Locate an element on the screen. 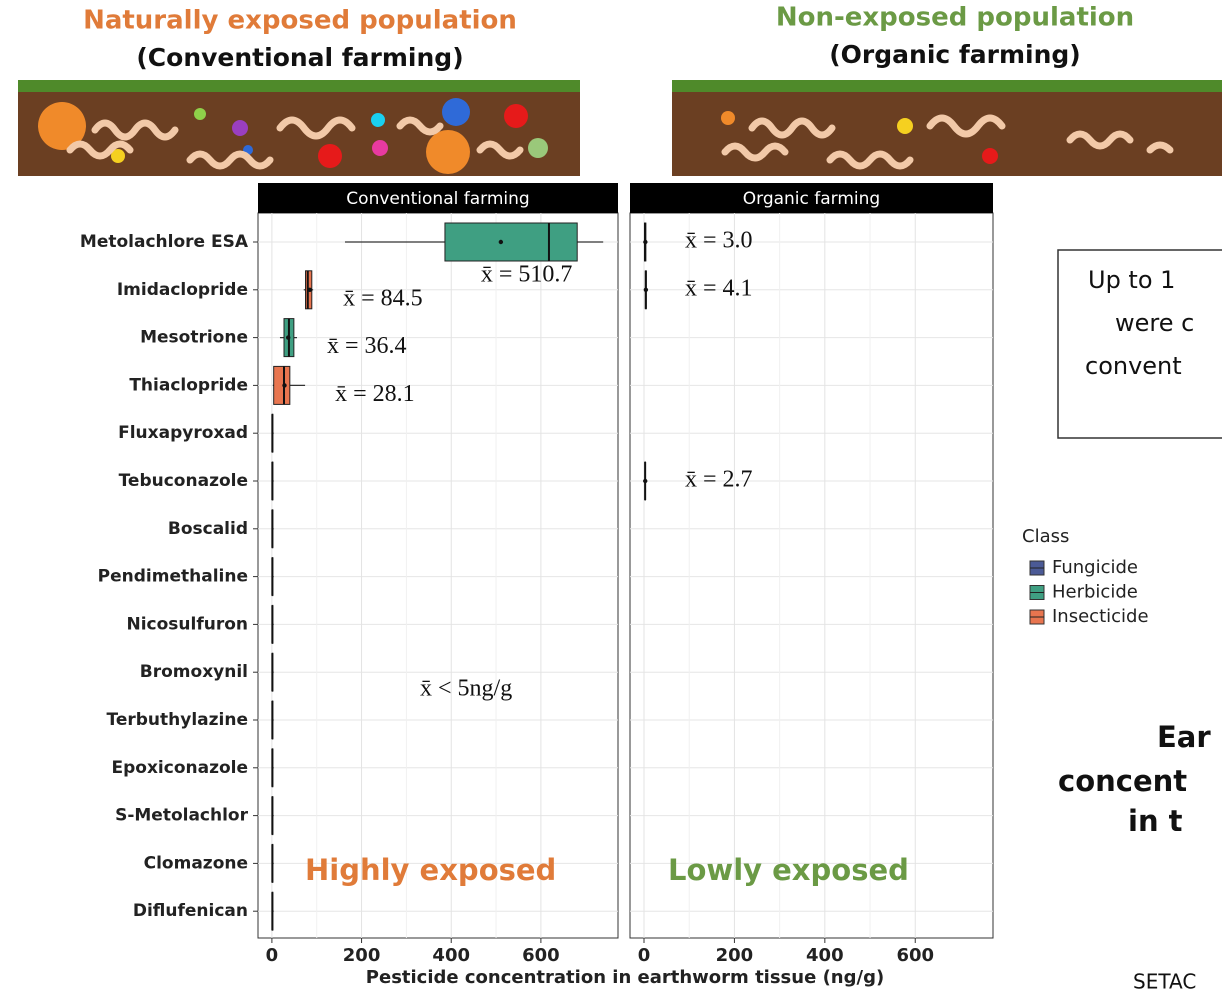 The image size is (1222, 990). side-title: in t is located at coordinates (1155, 821).